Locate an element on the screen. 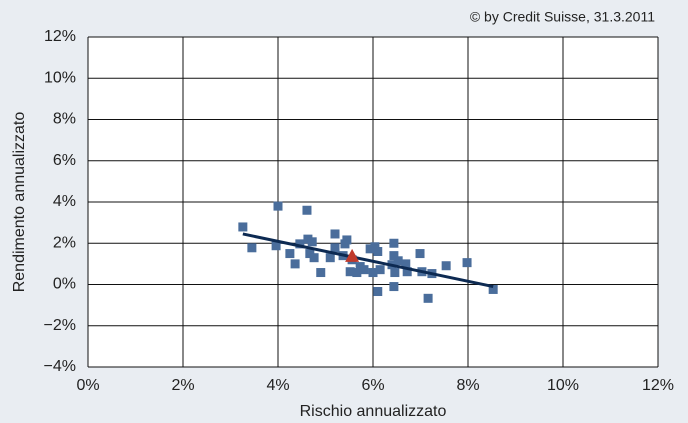 The image size is (688, 423). x-tick-label: 8% is located at coordinates (467, 385).